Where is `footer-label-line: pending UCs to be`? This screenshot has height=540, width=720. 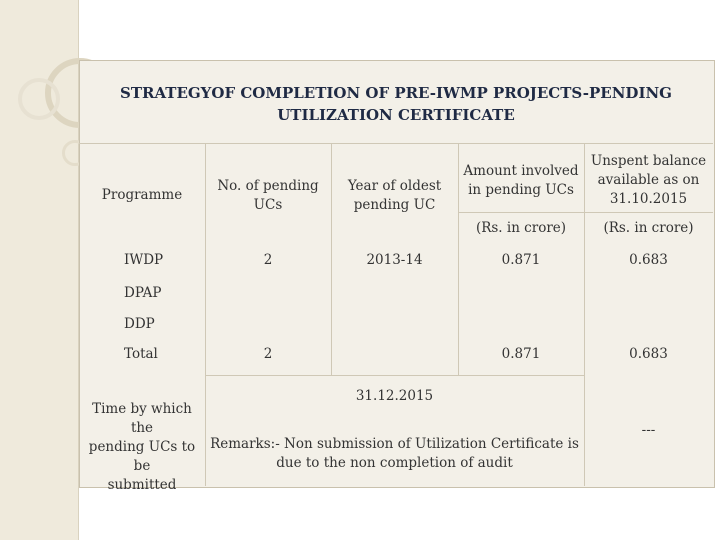
footer-label-line: pending UCs to be is located at coordinates (142, 456).